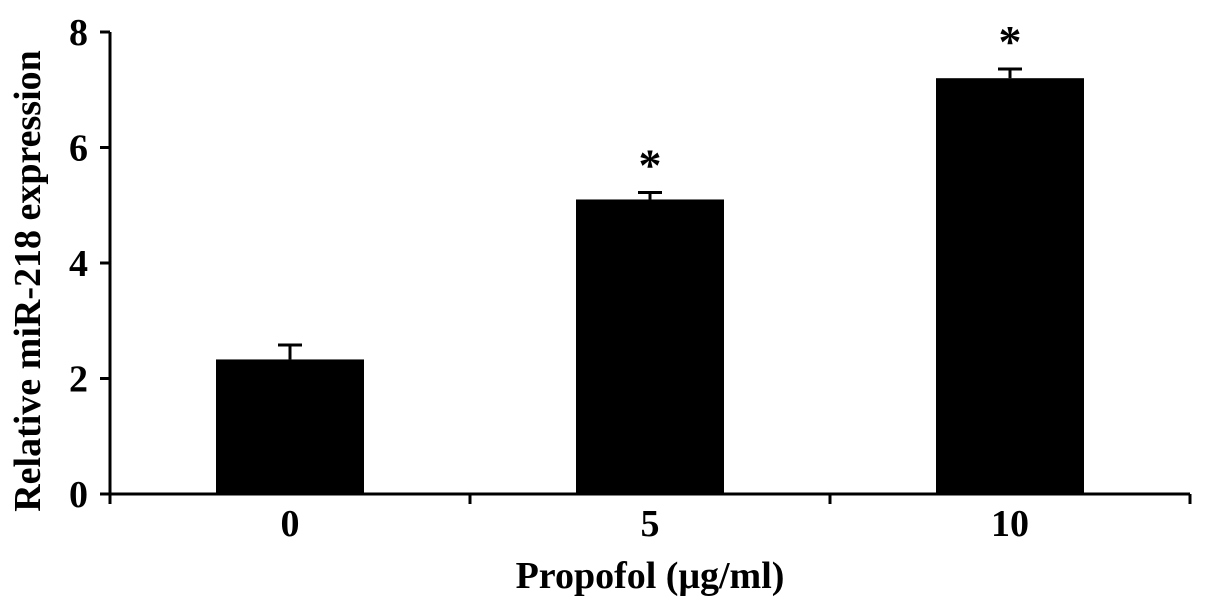 The image size is (1205, 604). I want to click on significance-asterisk-2: *, so click(1010, 41).